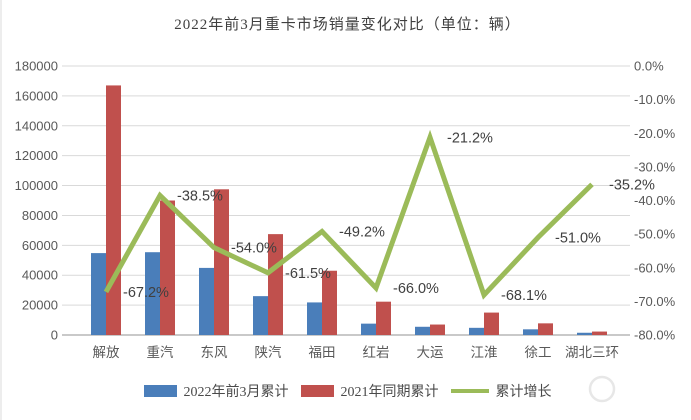 The image size is (691, 420). What do you see at coordinates (389, 392) in the screenshot?
I see `legend-label-2021: 2021年同期累计` at bounding box center [389, 392].